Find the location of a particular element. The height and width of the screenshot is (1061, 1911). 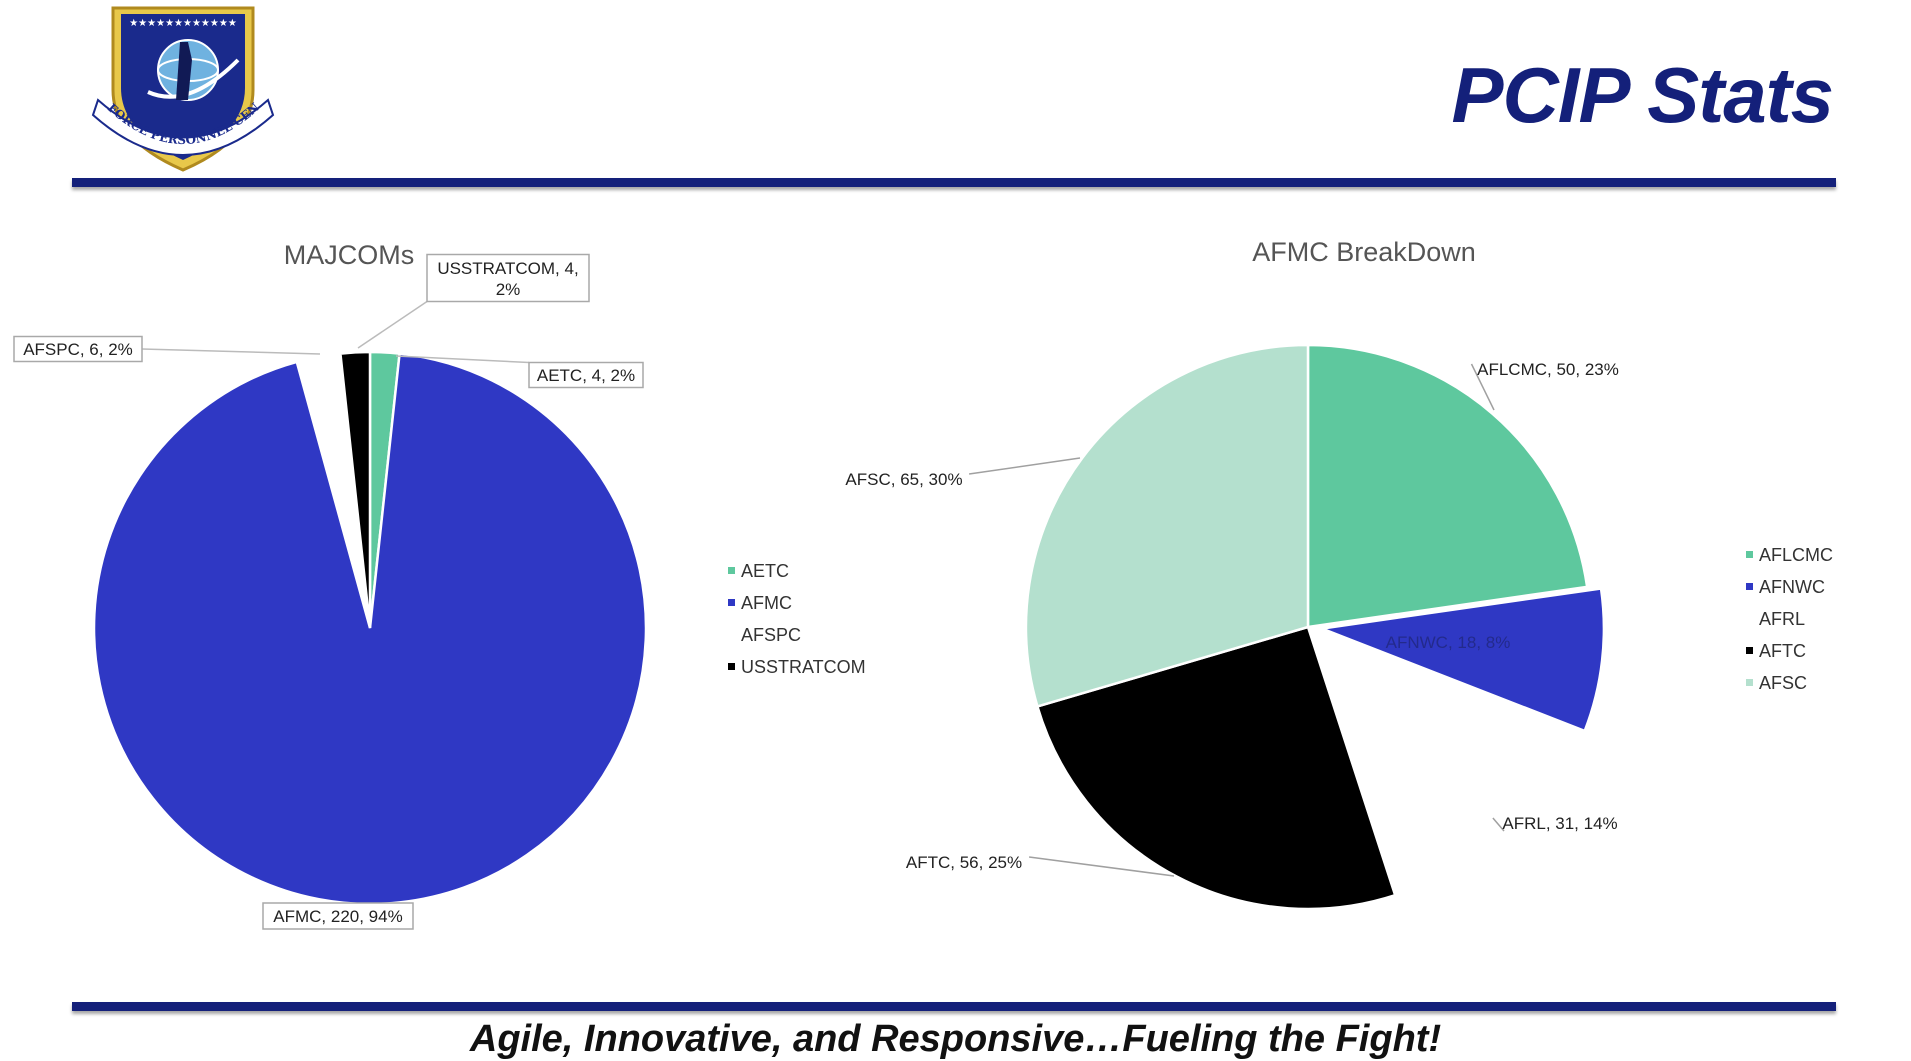

data-label-aetc: AETC, 4, 2% is located at coordinates (519, 372).